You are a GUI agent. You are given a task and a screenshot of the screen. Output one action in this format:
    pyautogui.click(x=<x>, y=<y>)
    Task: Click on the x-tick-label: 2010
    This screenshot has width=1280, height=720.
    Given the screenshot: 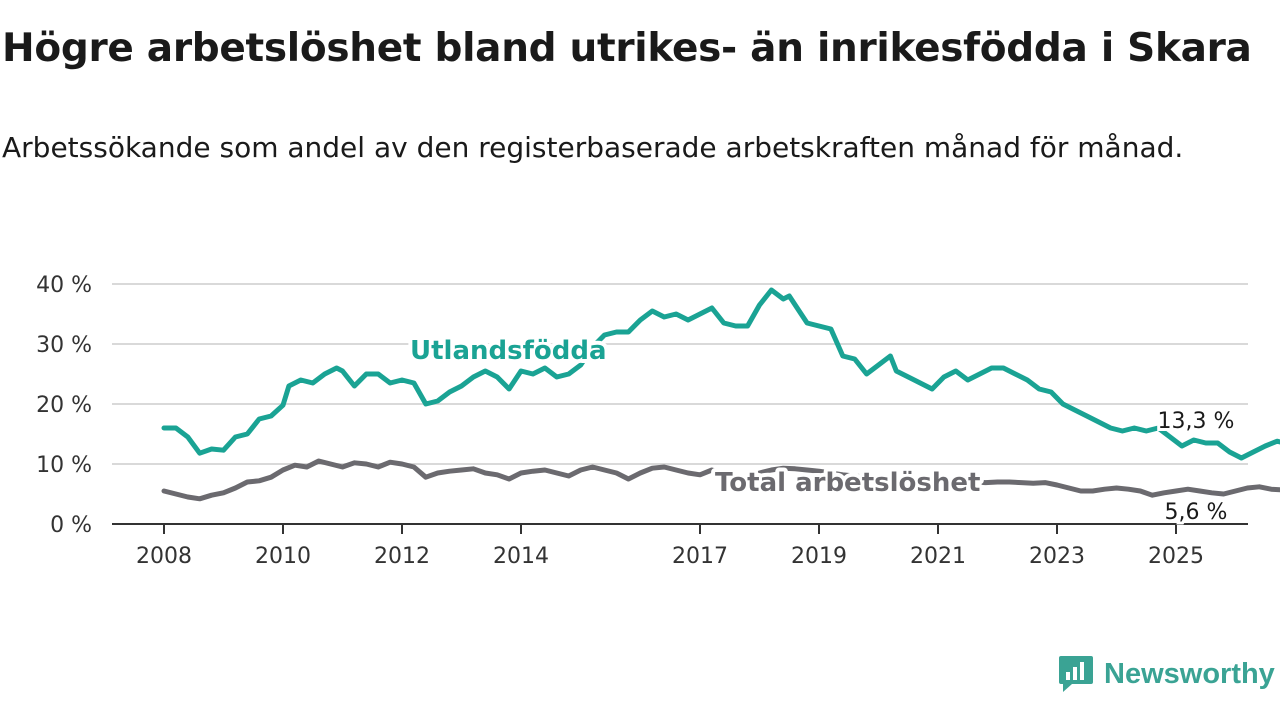 What is the action you would take?
    pyautogui.click(x=283, y=556)
    